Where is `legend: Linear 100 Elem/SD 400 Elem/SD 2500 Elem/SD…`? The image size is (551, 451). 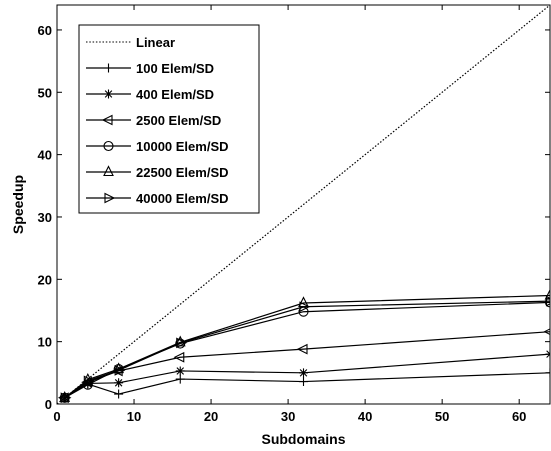 legend: Linear 100 Elem/SD 400 Elem/SD 2500 Elem/SD… is located at coordinates (169, 119).